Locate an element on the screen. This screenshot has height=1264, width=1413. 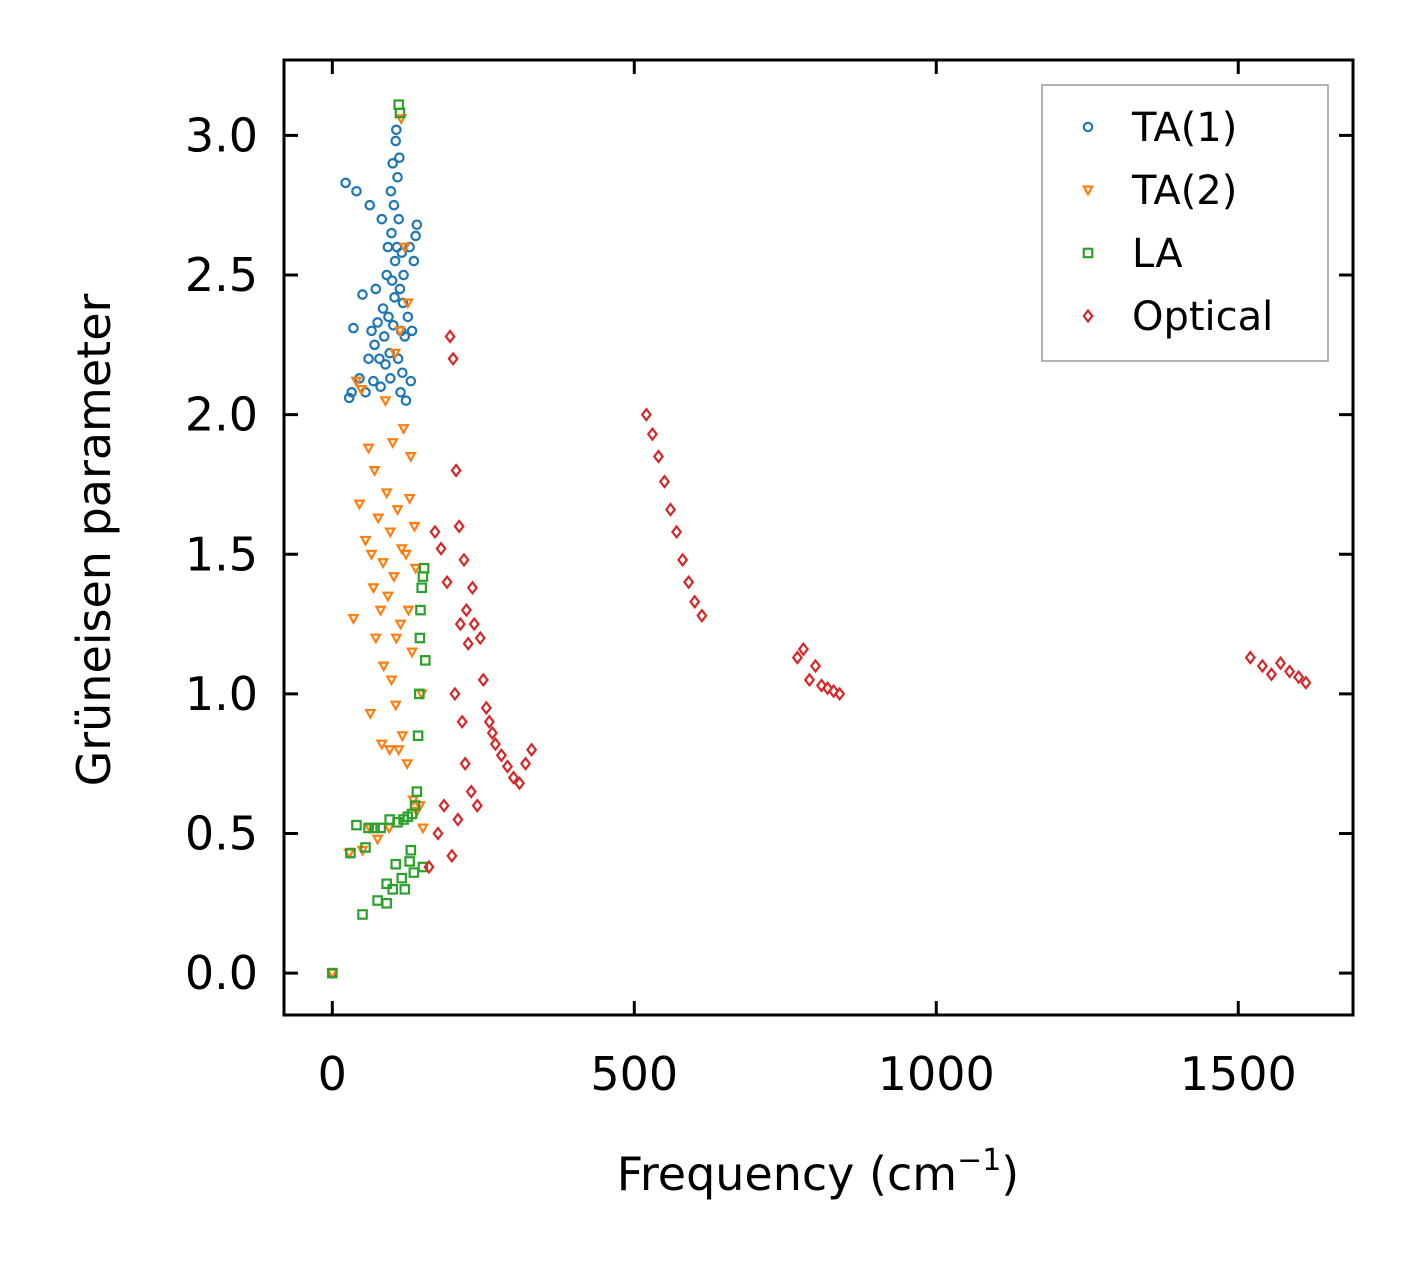
legend-label: TA(1) is located at coordinates (1184, 128).